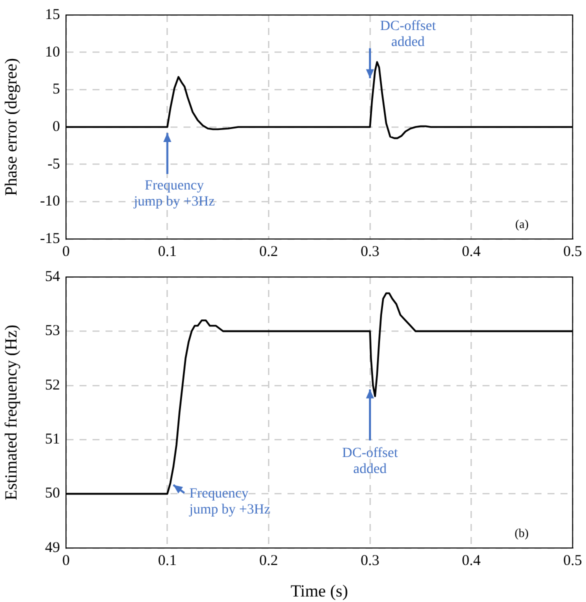  What do you see at coordinates (319, 590) in the screenshot?
I see `x-axis-title: Time (s)` at bounding box center [319, 590].